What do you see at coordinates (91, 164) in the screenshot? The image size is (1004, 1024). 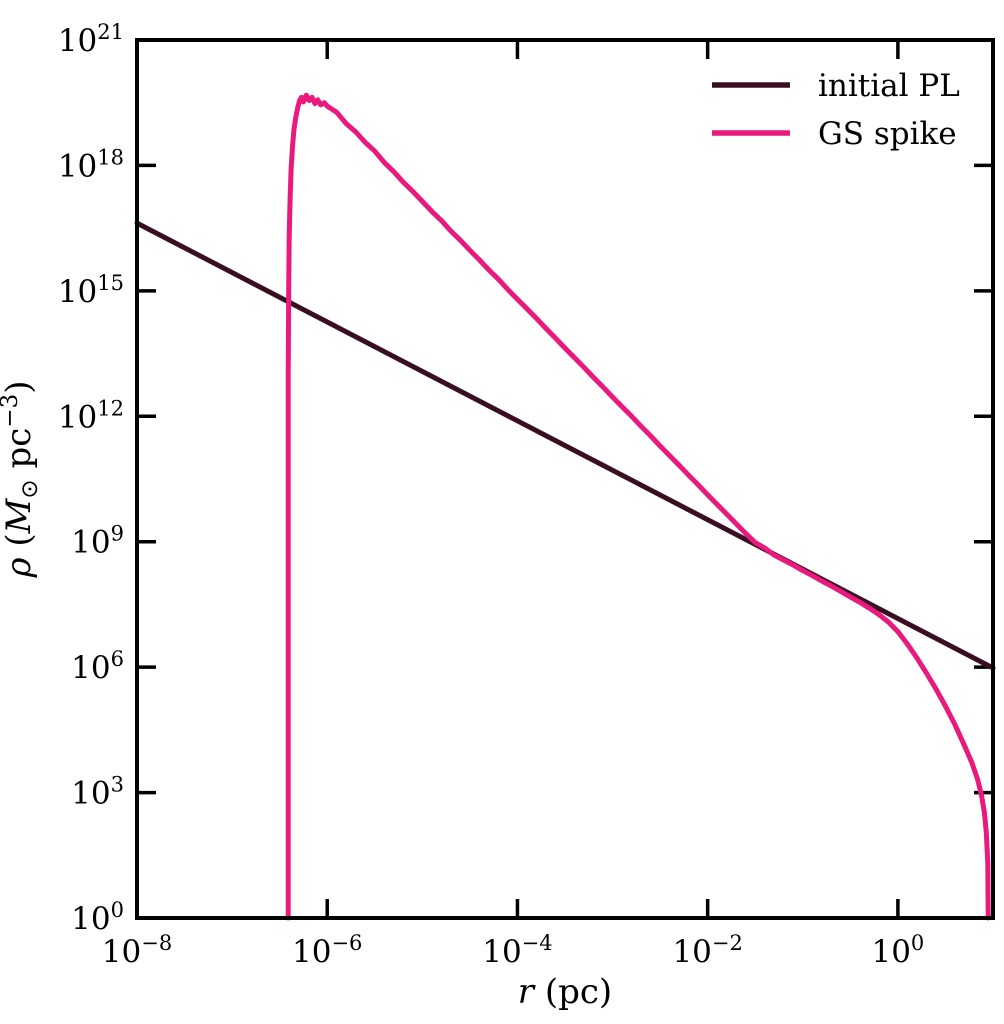 I see `y-tick-label: 1018` at bounding box center [91, 164].